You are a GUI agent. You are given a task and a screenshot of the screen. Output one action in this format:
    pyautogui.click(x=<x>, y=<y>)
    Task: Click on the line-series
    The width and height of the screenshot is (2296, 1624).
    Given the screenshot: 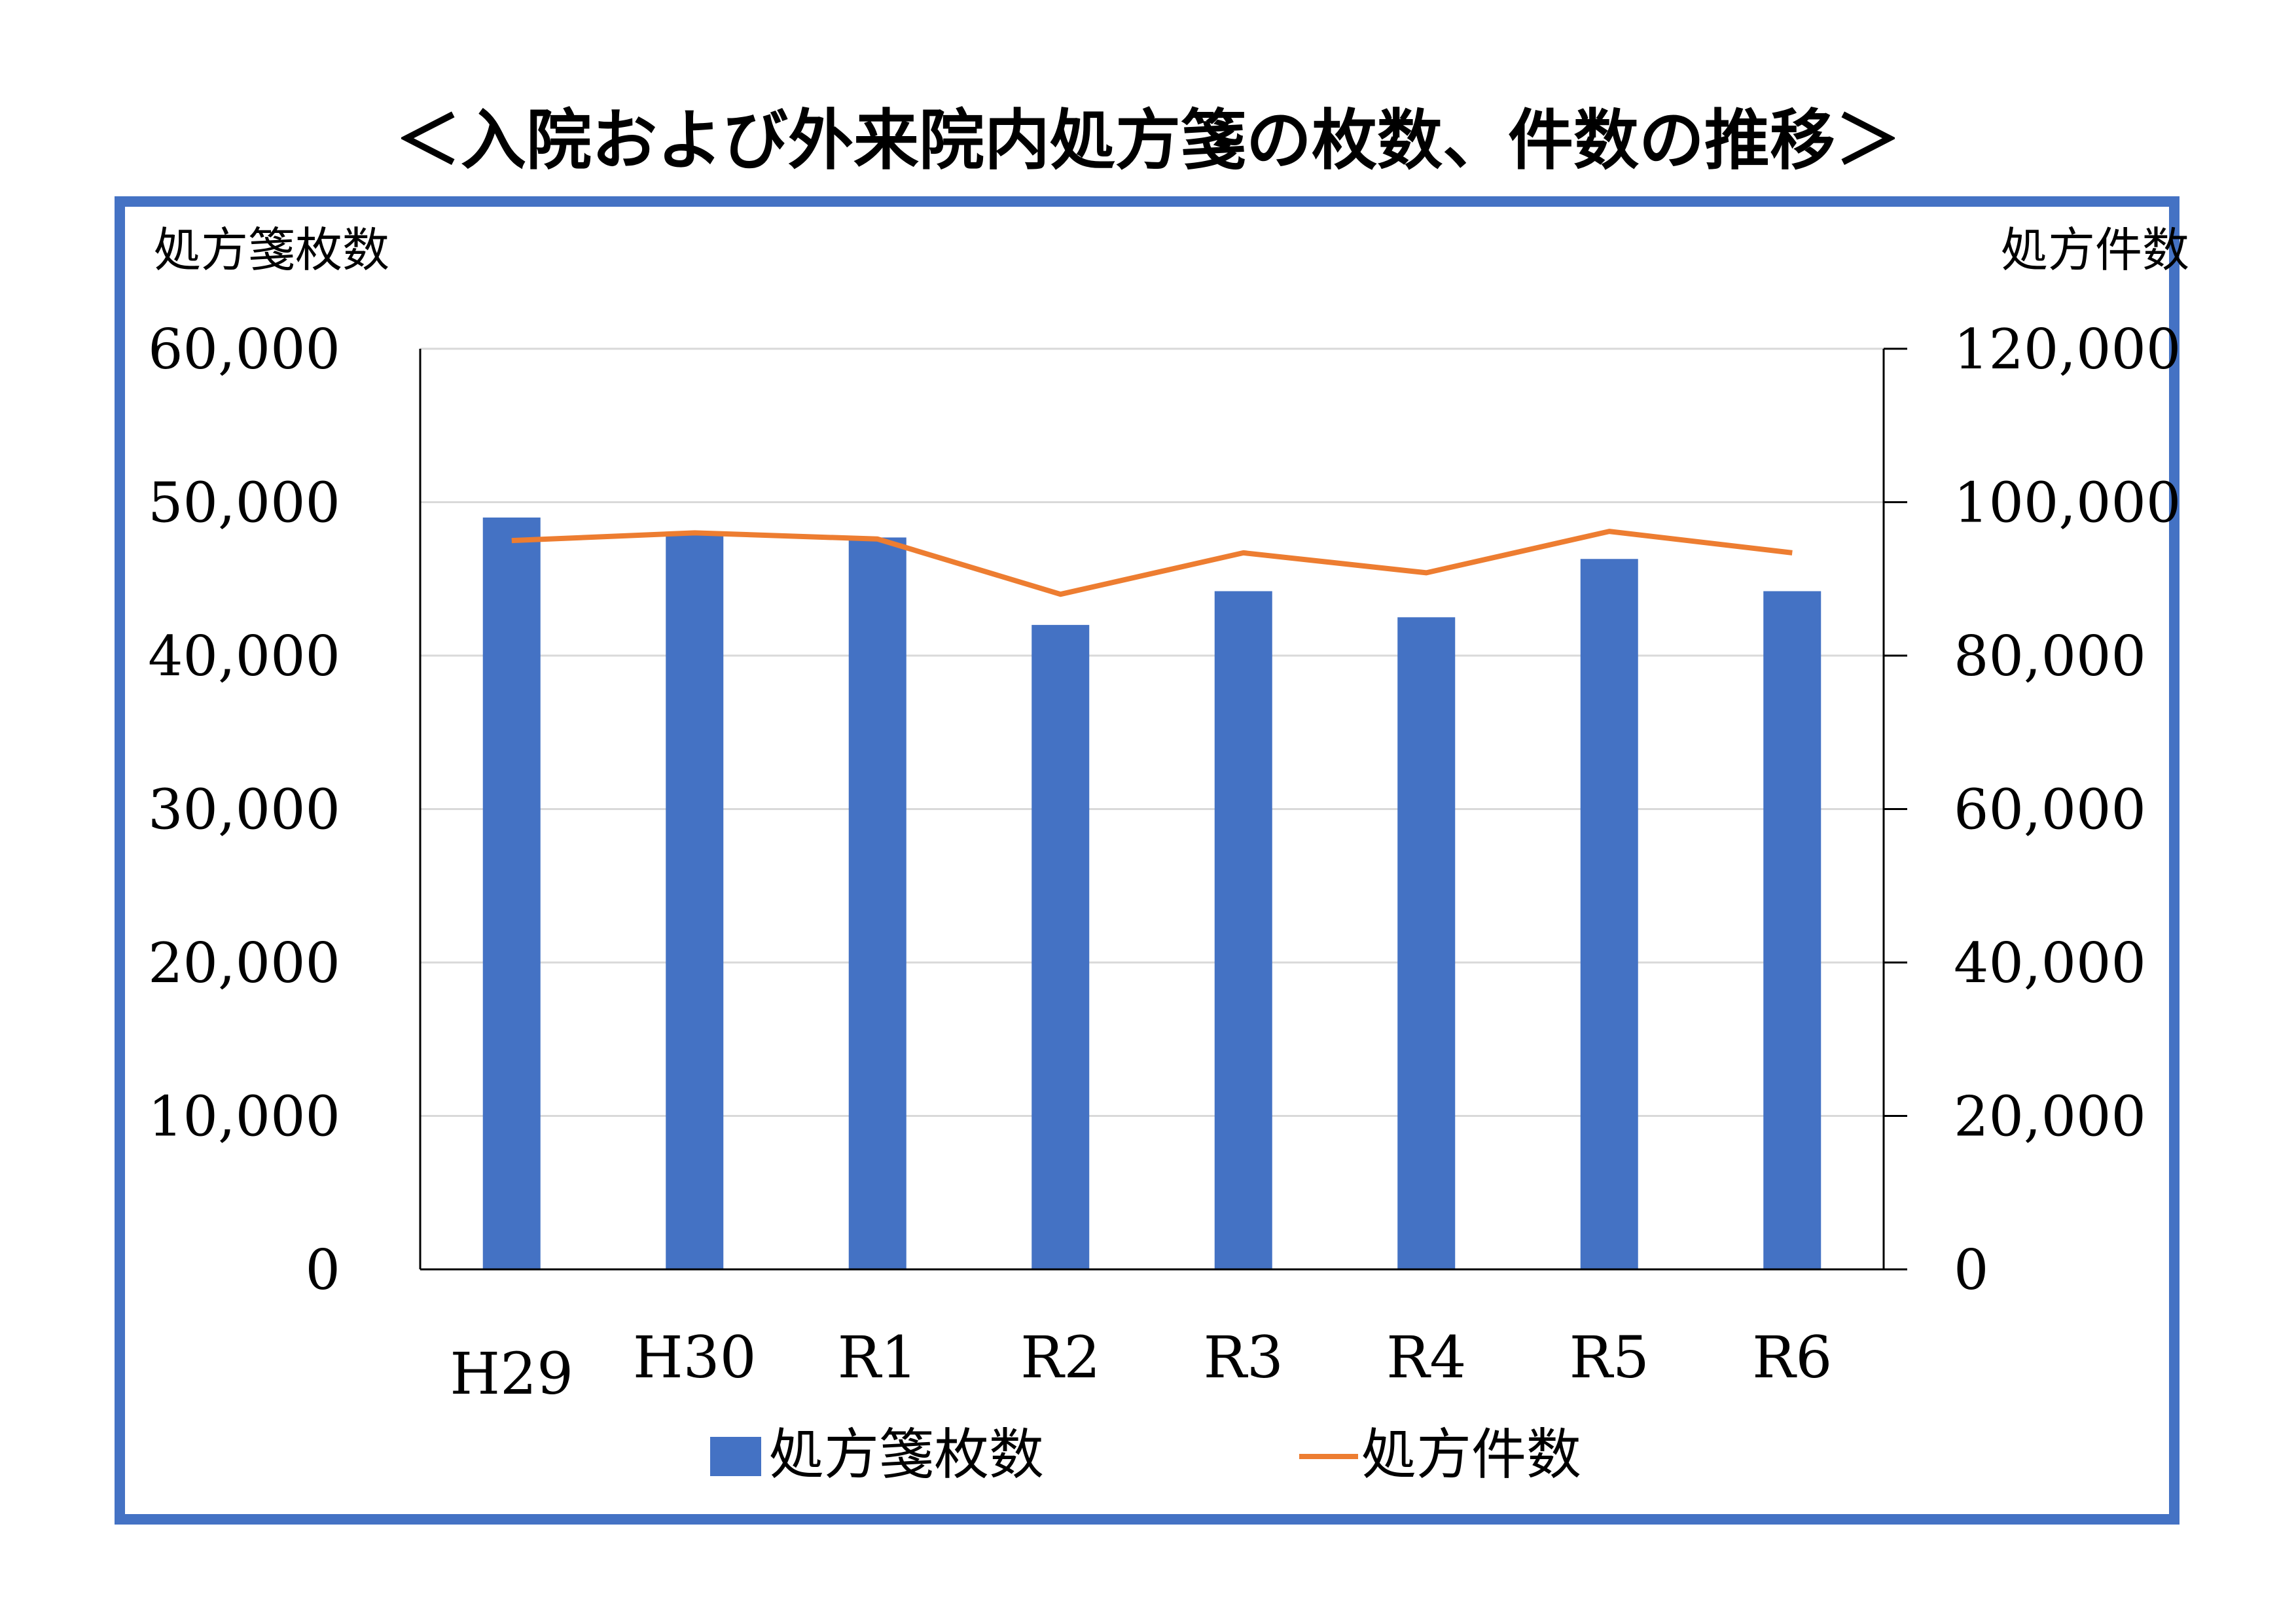 What is the action you would take?
    pyautogui.click(x=1152, y=563)
    